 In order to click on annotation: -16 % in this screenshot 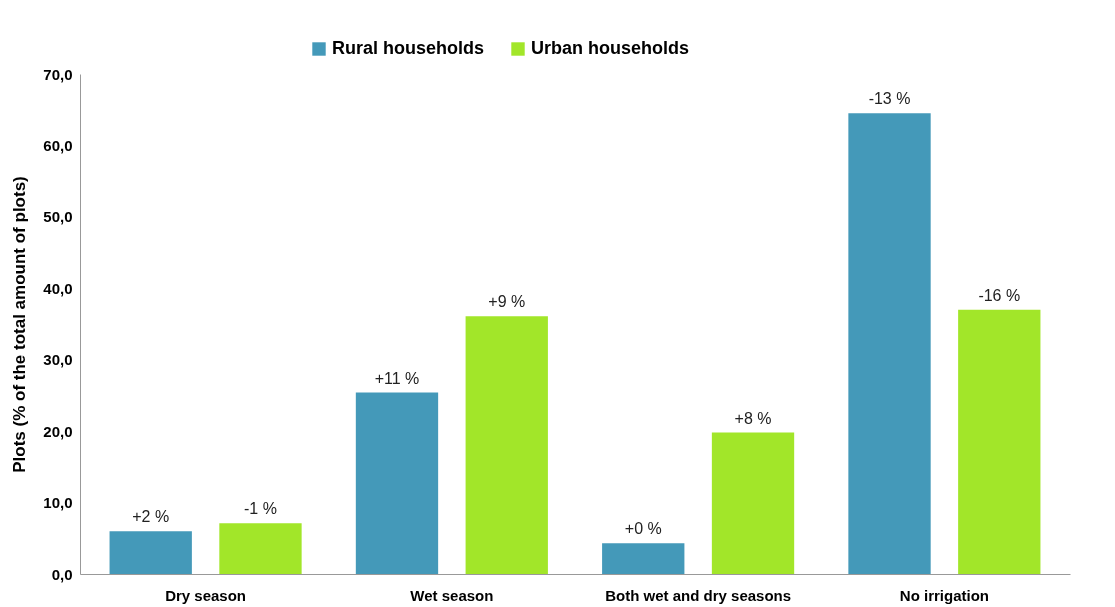, I will do `click(999, 295)`.